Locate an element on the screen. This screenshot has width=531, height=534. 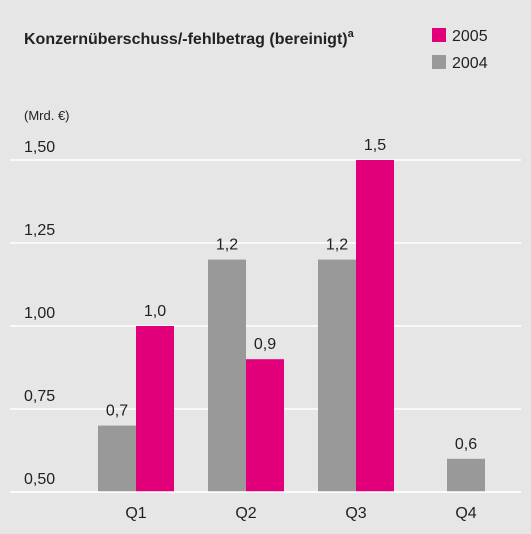
title-superscript: a is located at coordinates (351, 34).